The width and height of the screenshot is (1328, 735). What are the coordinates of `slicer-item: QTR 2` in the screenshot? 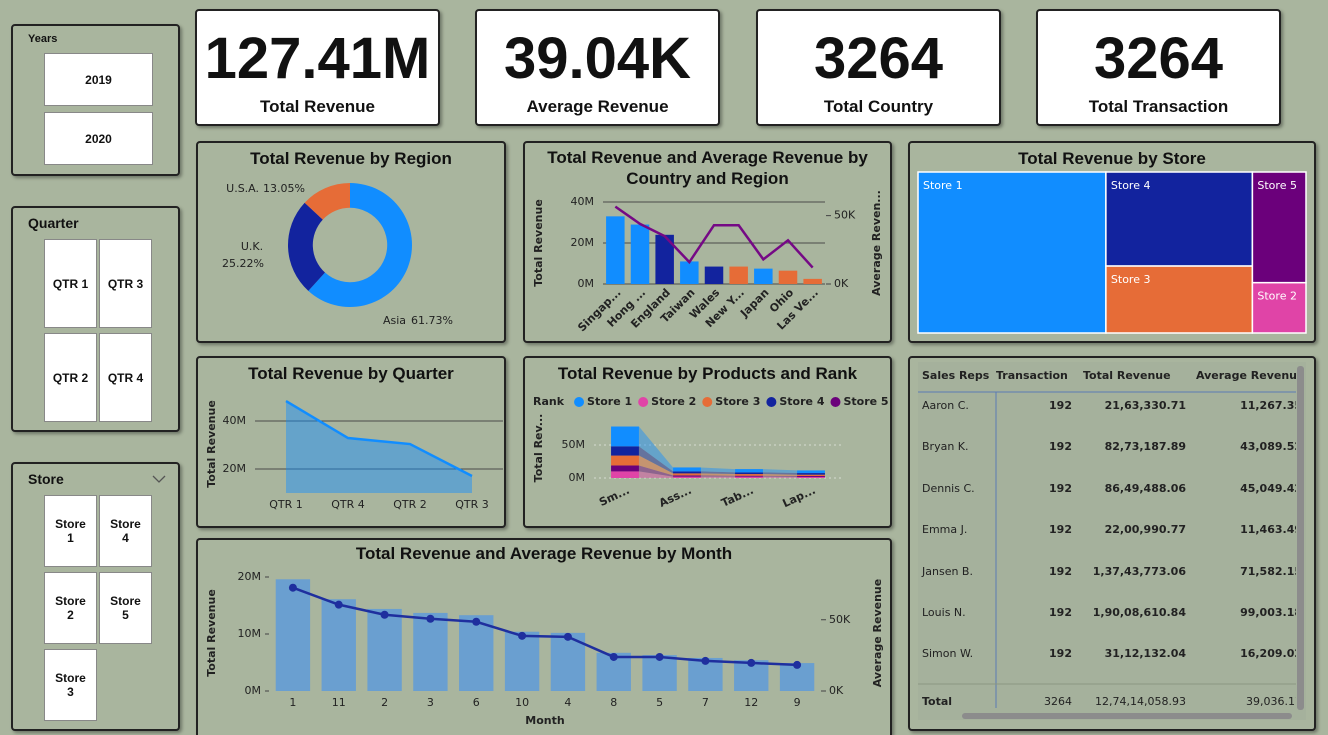 It's located at (70, 377).